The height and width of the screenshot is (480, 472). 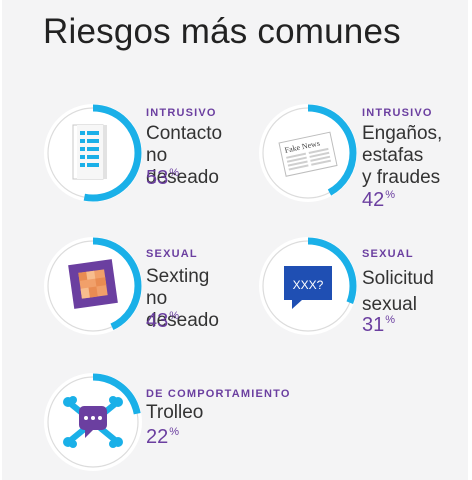 What do you see at coordinates (89, 152) in the screenshot?
I see `contact-list-icon` at bounding box center [89, 152].